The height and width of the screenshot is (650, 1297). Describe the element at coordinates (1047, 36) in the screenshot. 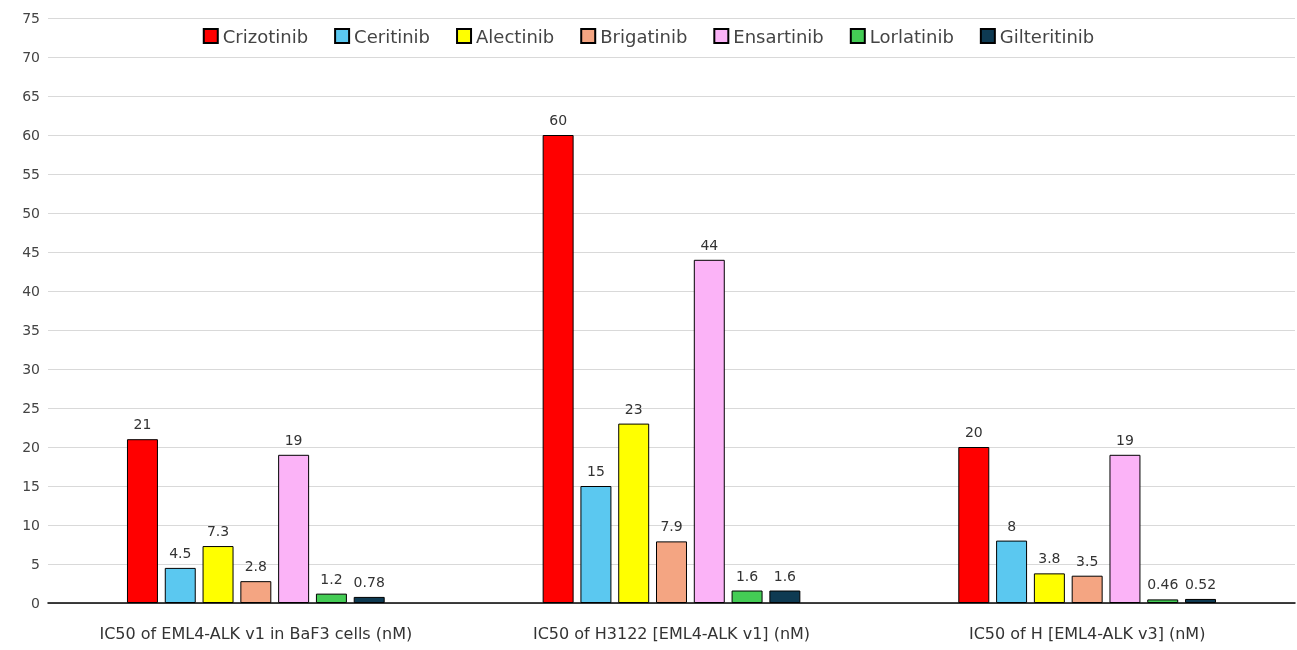

I see `legend-label: Gilteritinib` at that location.